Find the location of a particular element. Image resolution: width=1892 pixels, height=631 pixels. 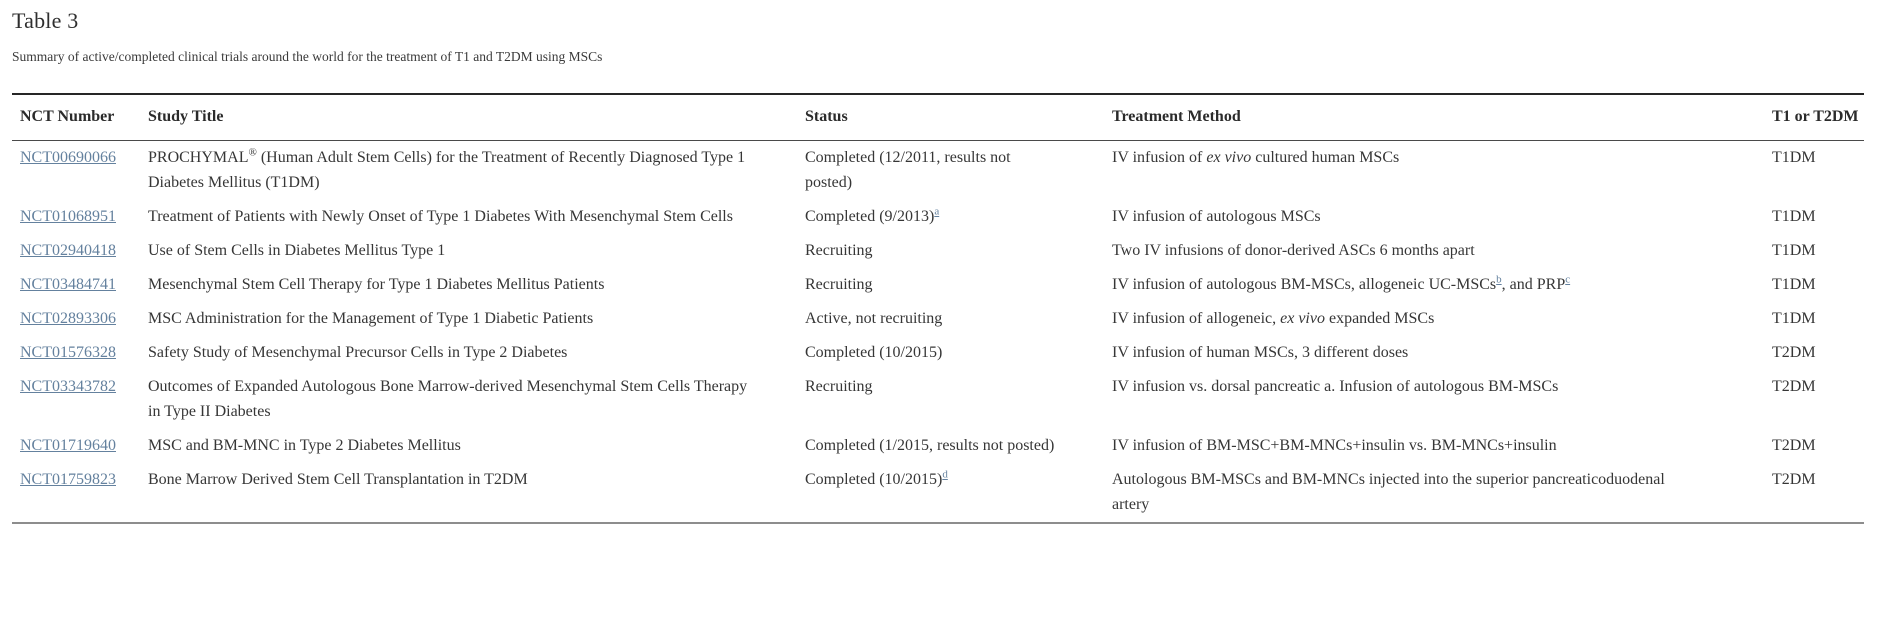

registered-superscript: ® is located at coordinates (252, 152).